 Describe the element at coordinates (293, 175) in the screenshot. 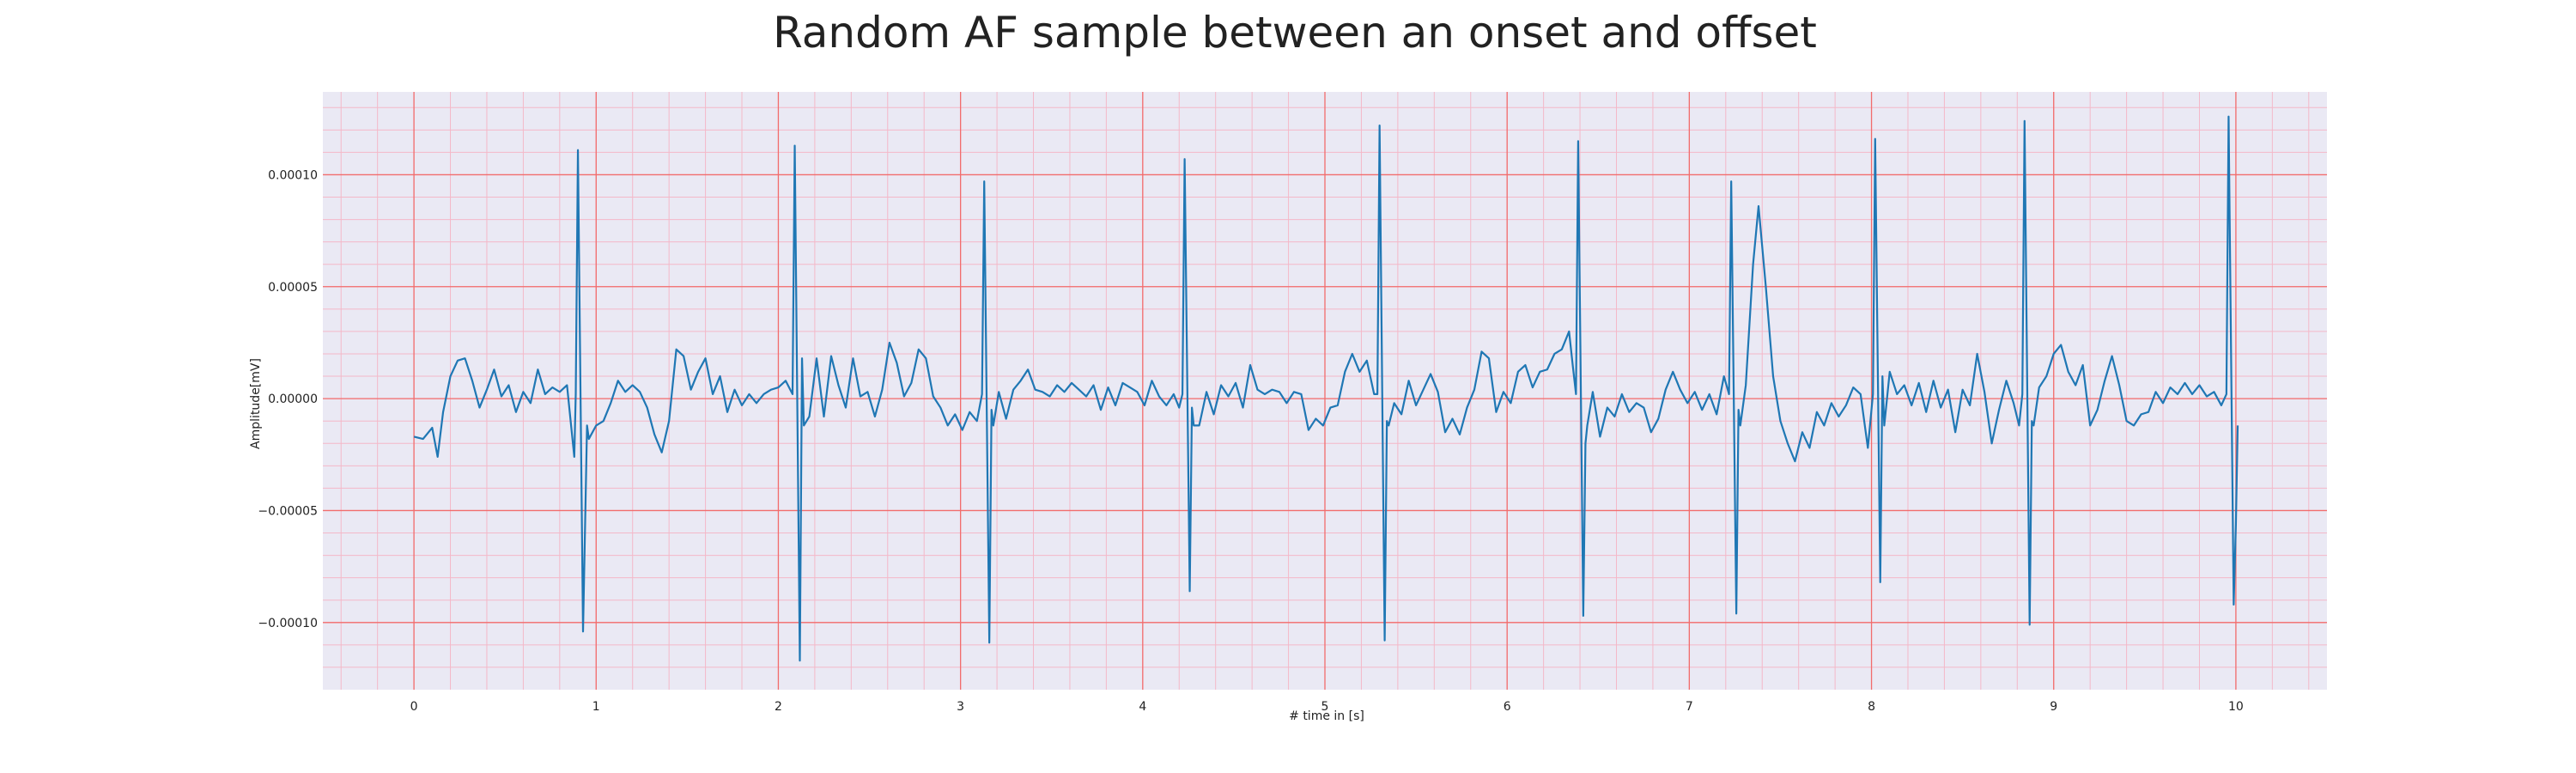

I see `y-tick-label: 0.00010` at that location.